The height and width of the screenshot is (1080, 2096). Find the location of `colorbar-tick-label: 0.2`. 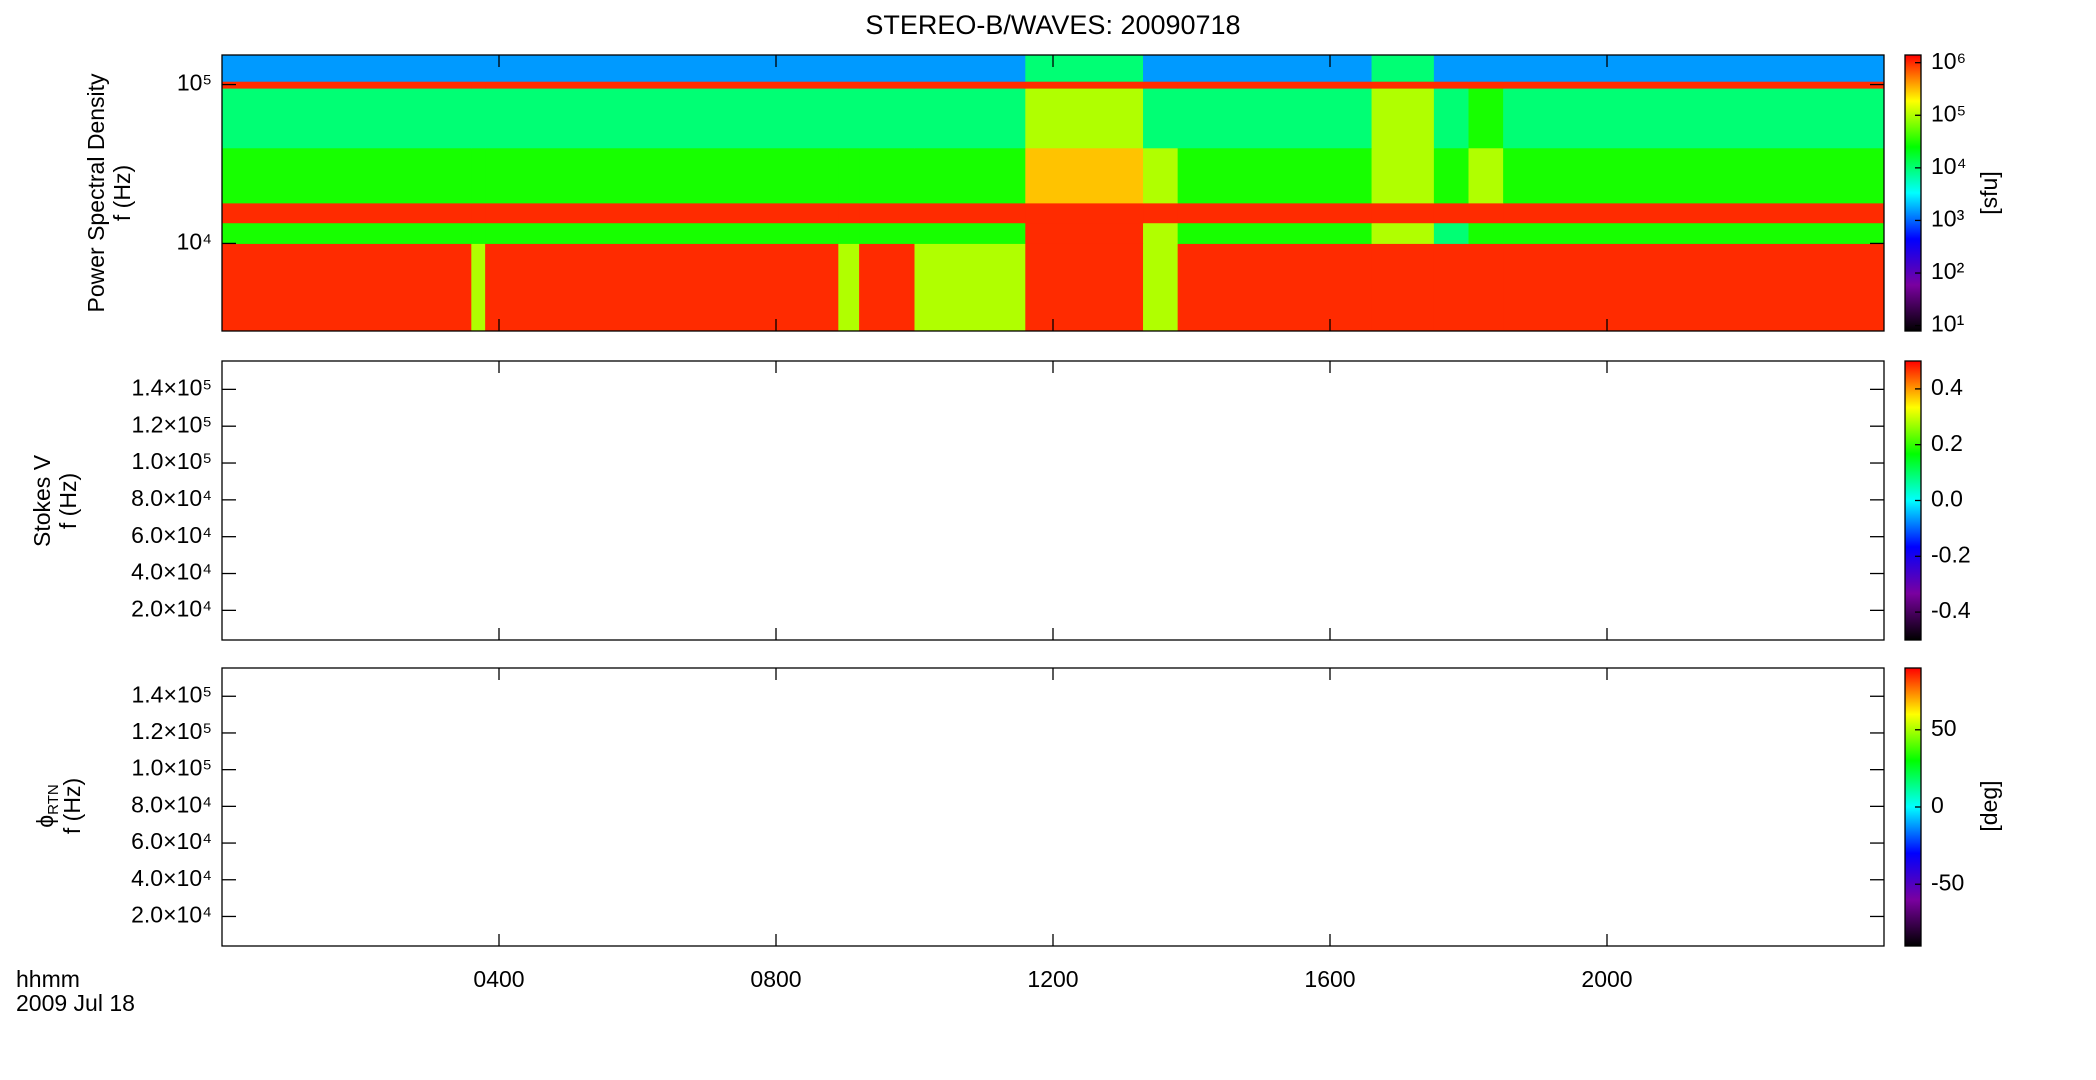

colorbar-tick-label: 0.2 is located at coordinates (1947, 443).